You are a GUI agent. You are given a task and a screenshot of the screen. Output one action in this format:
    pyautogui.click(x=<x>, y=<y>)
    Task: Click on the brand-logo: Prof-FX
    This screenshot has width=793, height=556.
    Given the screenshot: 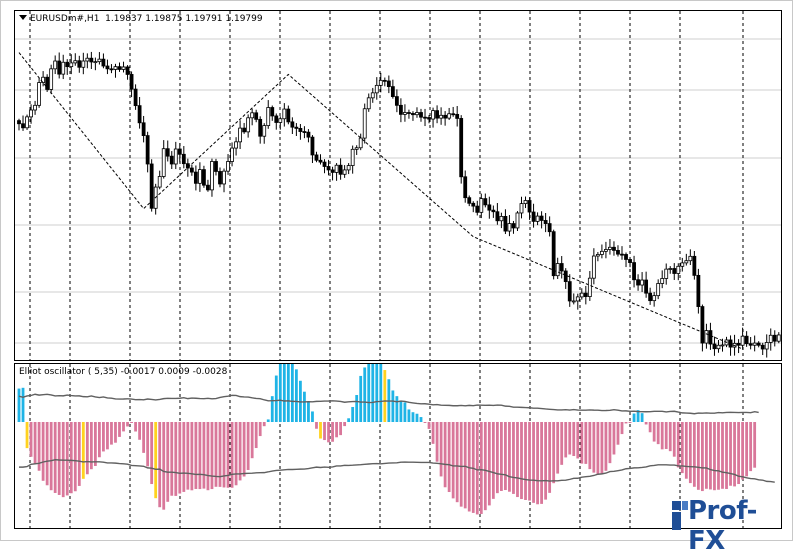 What is the action you would take?
    pyautogui.click(x=729, y=525)
    